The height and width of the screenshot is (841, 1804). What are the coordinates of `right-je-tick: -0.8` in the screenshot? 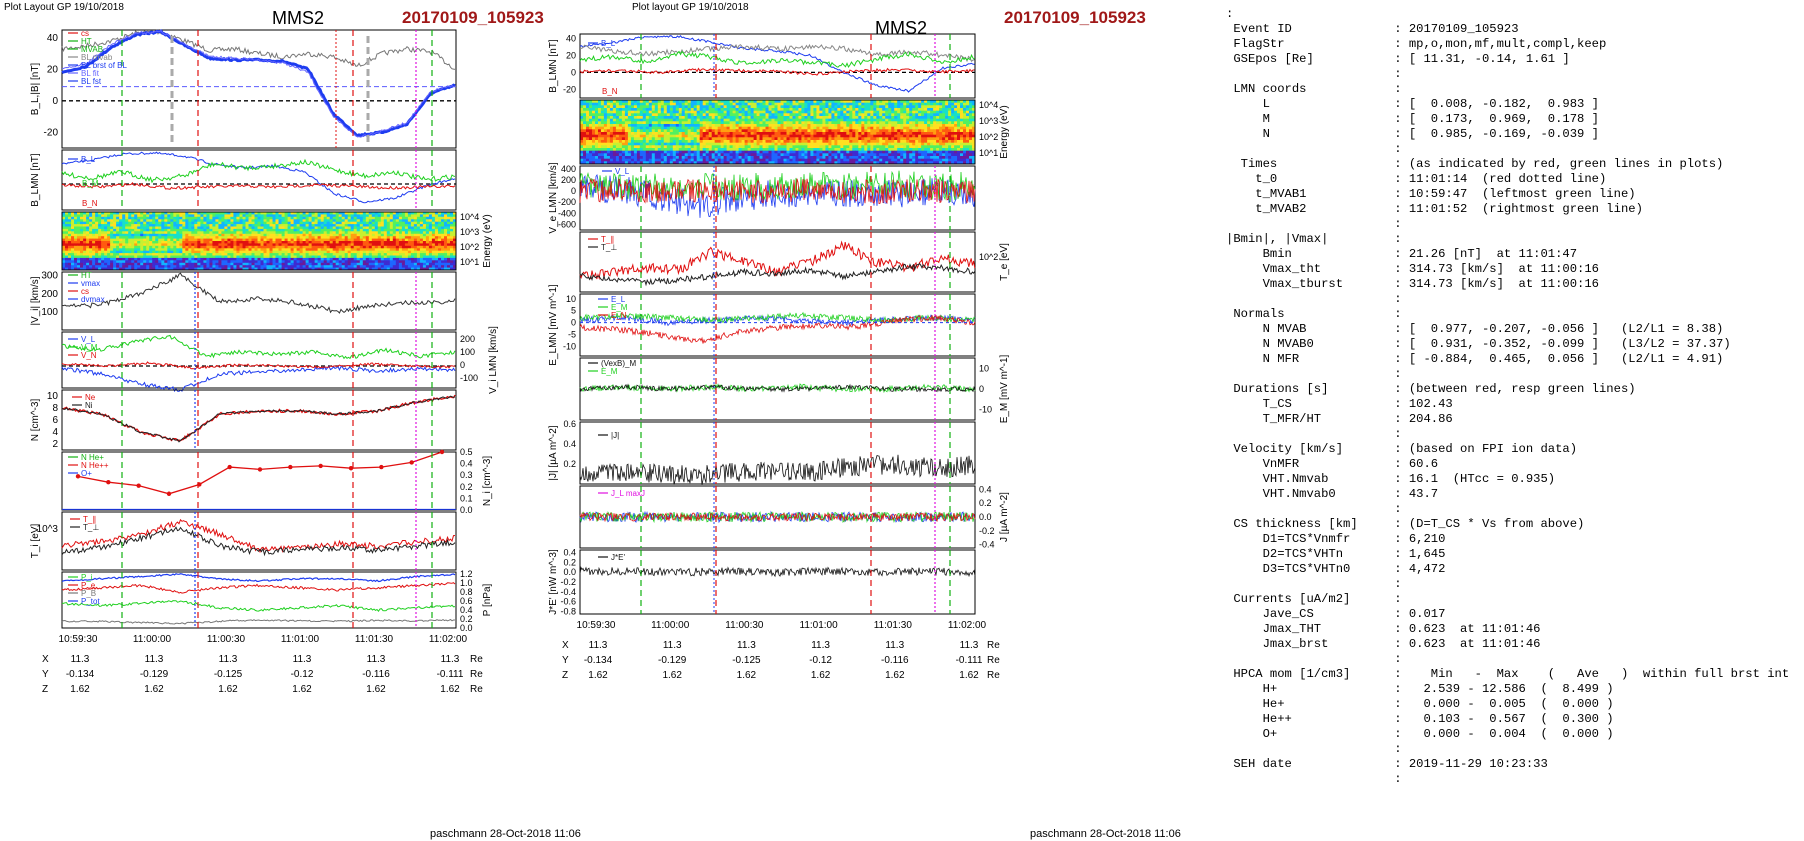 It's located at (568, 612).